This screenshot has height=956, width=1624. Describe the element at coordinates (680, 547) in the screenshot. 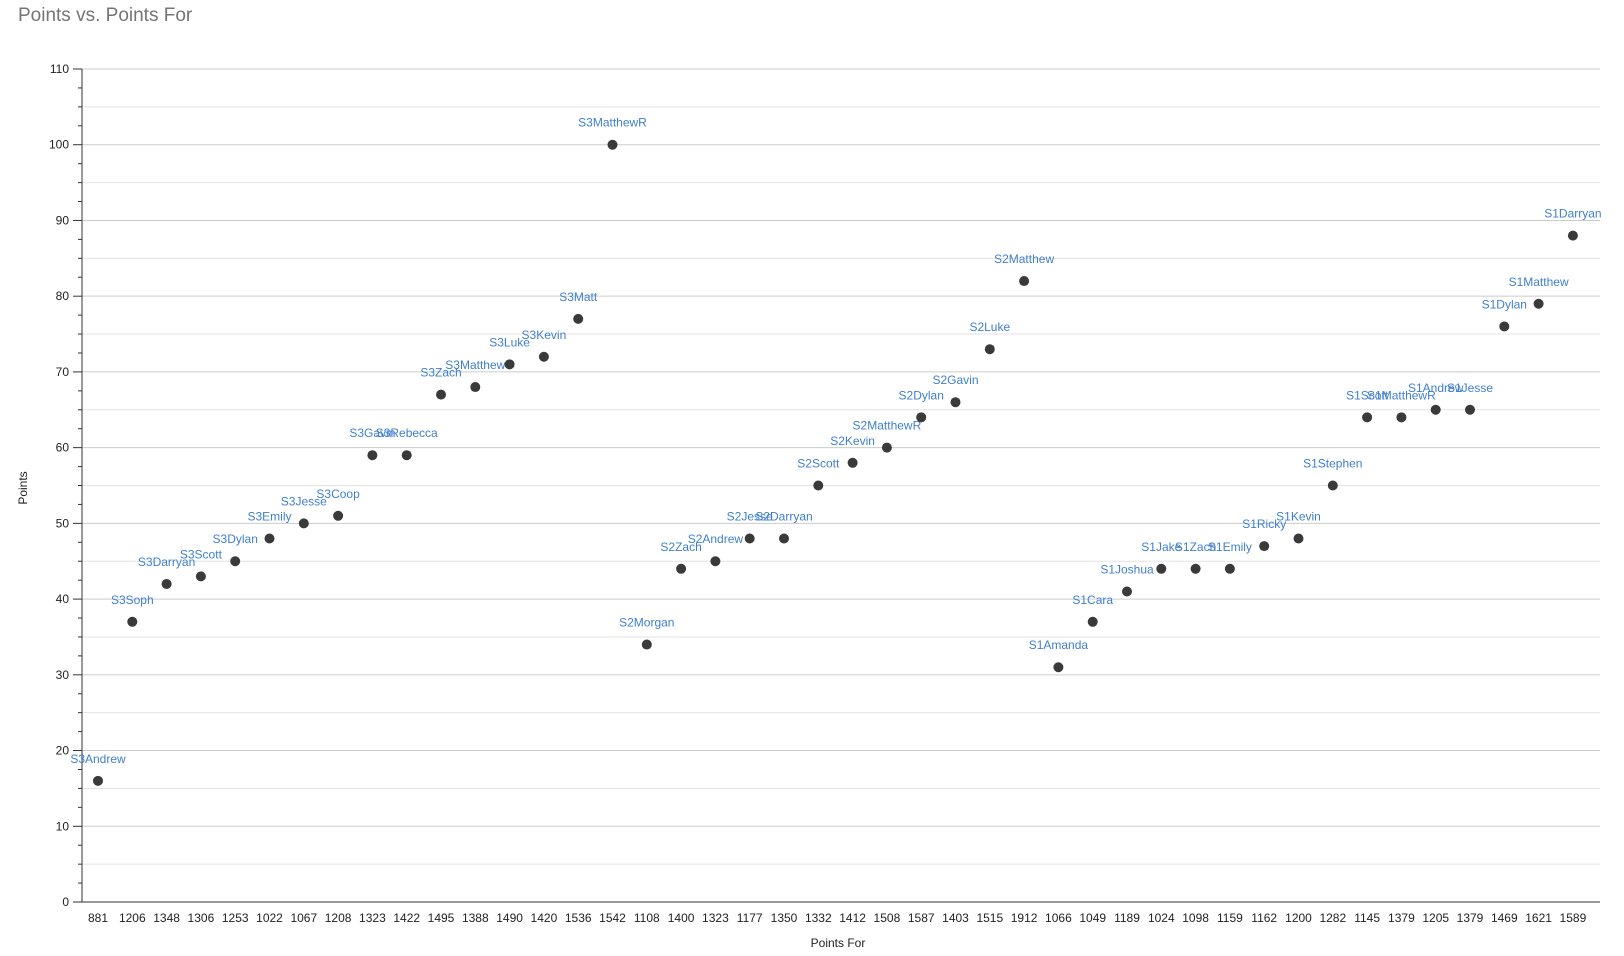

I see `point-label: S2Zach` at that location.